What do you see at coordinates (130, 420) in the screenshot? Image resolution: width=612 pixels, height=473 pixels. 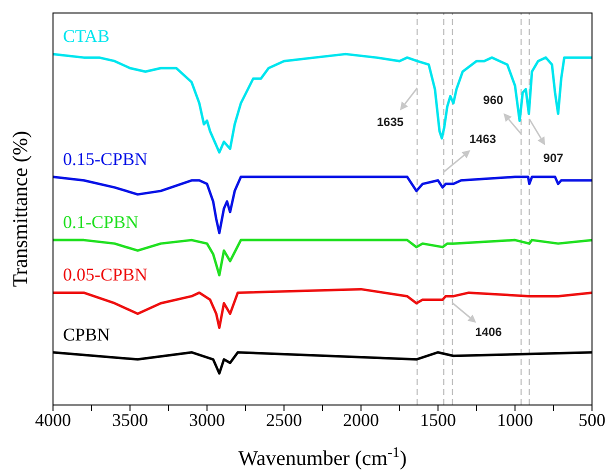 I see `x-tick-label: 3500` at bounding box center [130, 420].